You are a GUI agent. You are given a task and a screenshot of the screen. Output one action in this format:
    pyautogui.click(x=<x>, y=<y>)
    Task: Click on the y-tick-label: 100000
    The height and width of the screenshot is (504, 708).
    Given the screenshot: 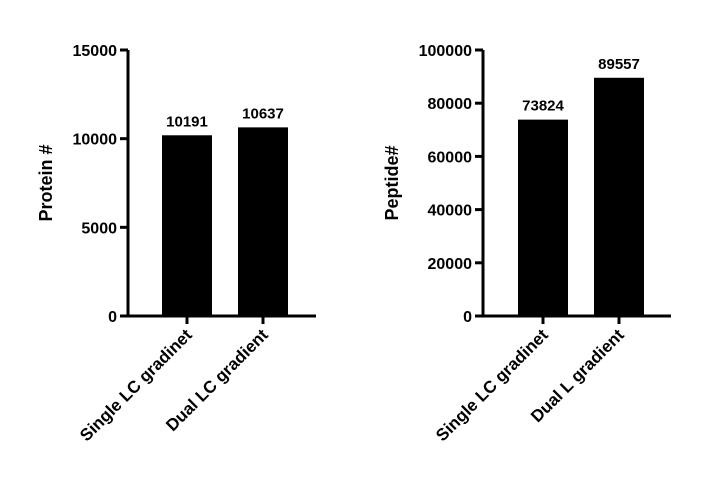 What is the action you would take?
    pyautogui.click(x=445, y=51)
    